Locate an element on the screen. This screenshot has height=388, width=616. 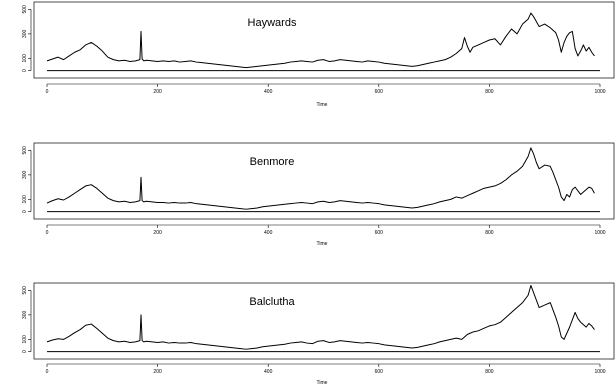
panel-title: Balclutha is located at coordinates (272, 302).